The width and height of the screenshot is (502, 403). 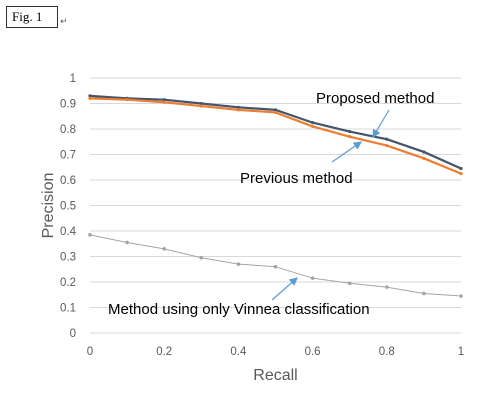 What do you see at coordinates (461, 352) in the screenshot?
I see `x-tick-label: 1` at bounding box center [461, 352].